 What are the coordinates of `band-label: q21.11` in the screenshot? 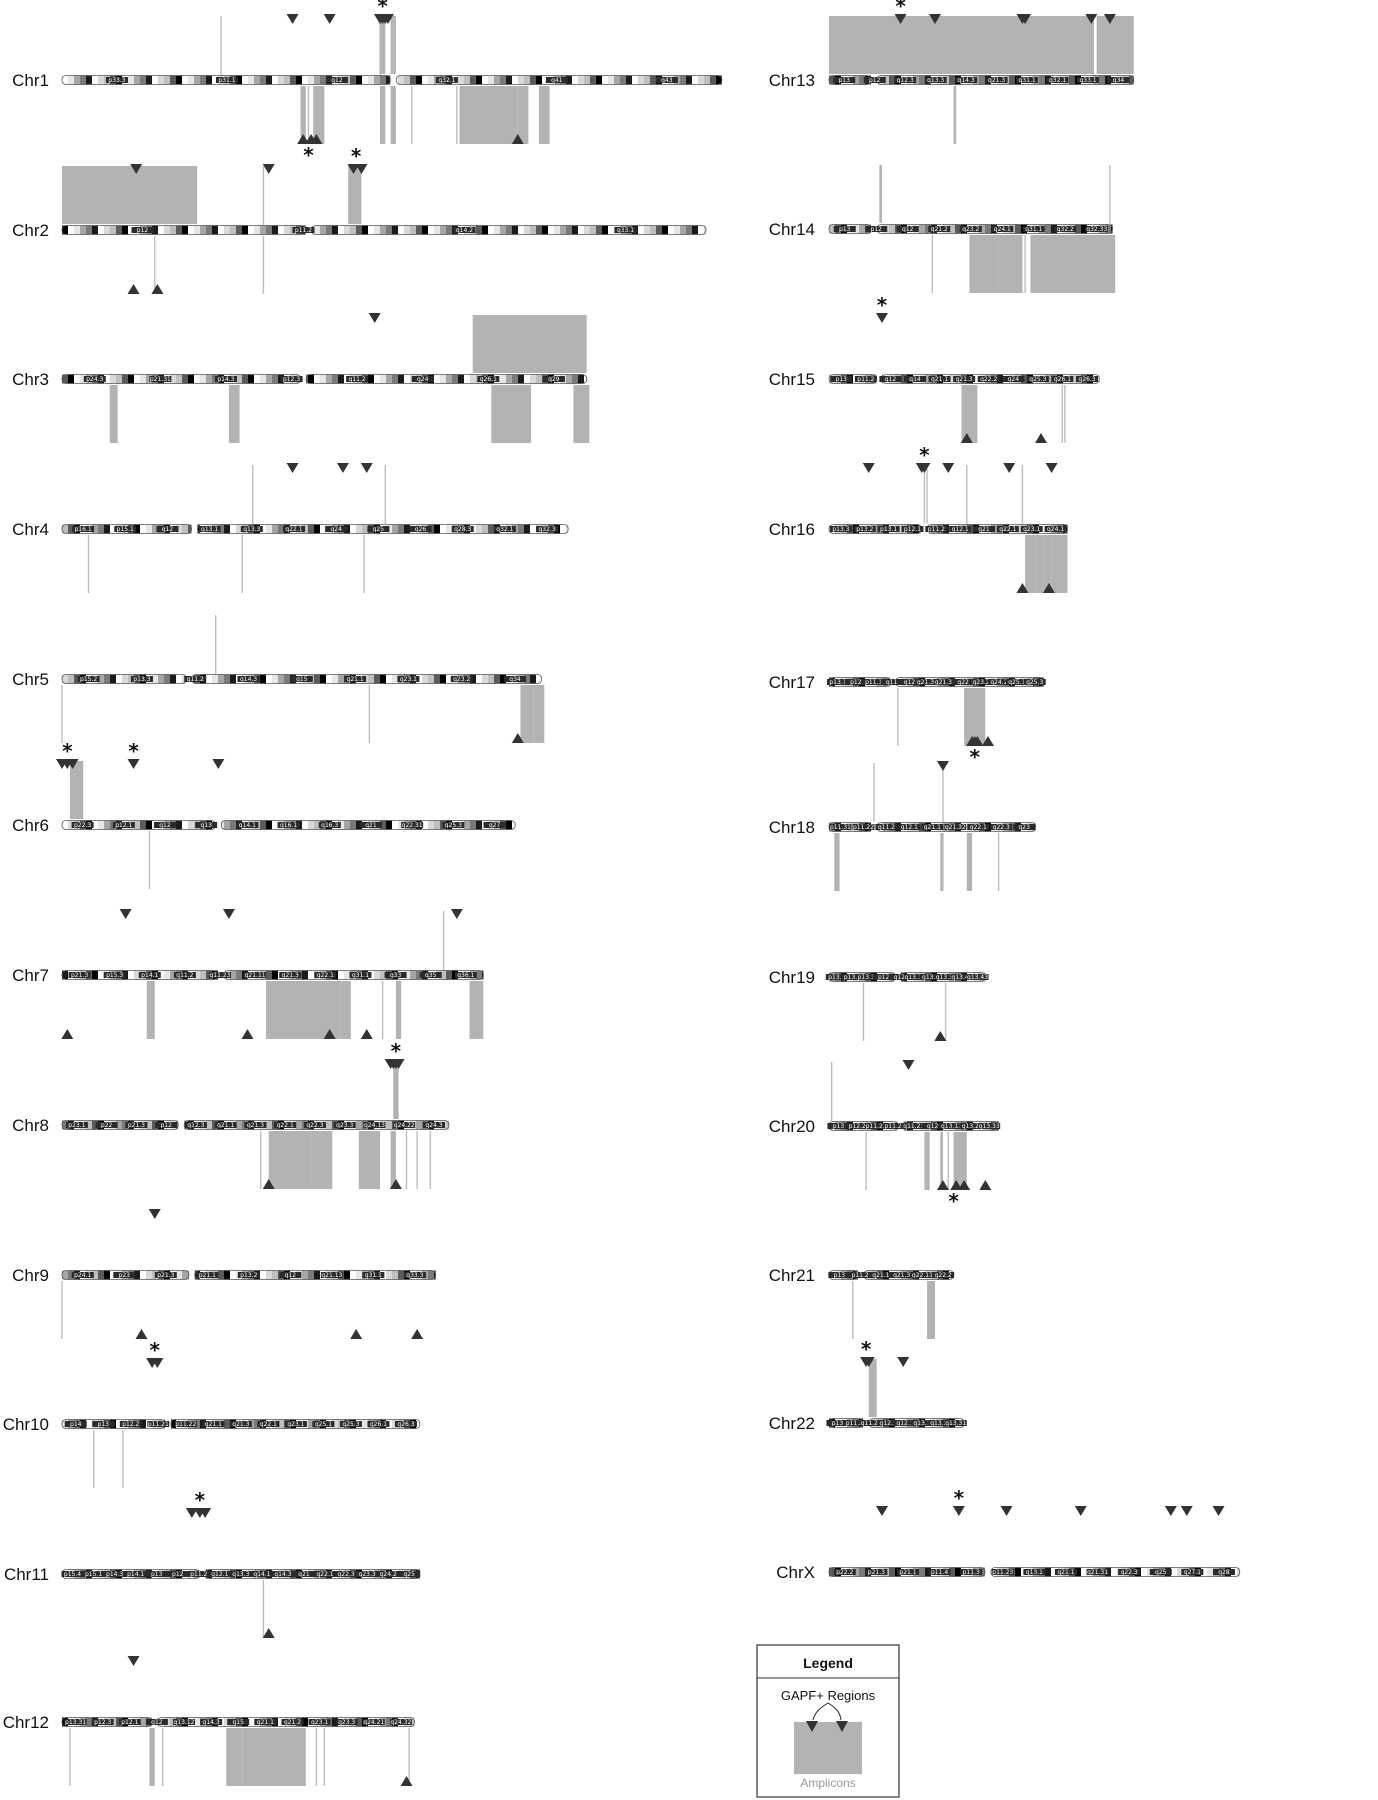 It's located at (255, 975).